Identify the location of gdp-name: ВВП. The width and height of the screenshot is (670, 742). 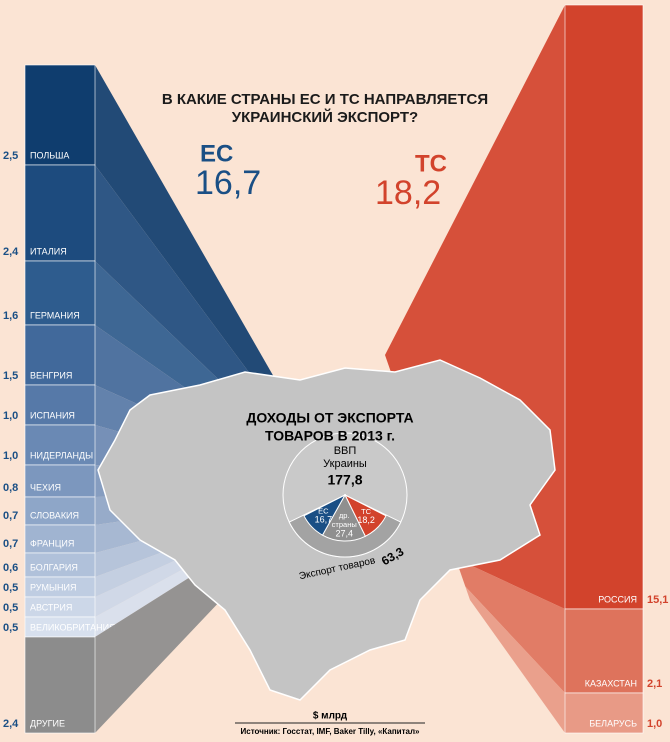
(345, 451).